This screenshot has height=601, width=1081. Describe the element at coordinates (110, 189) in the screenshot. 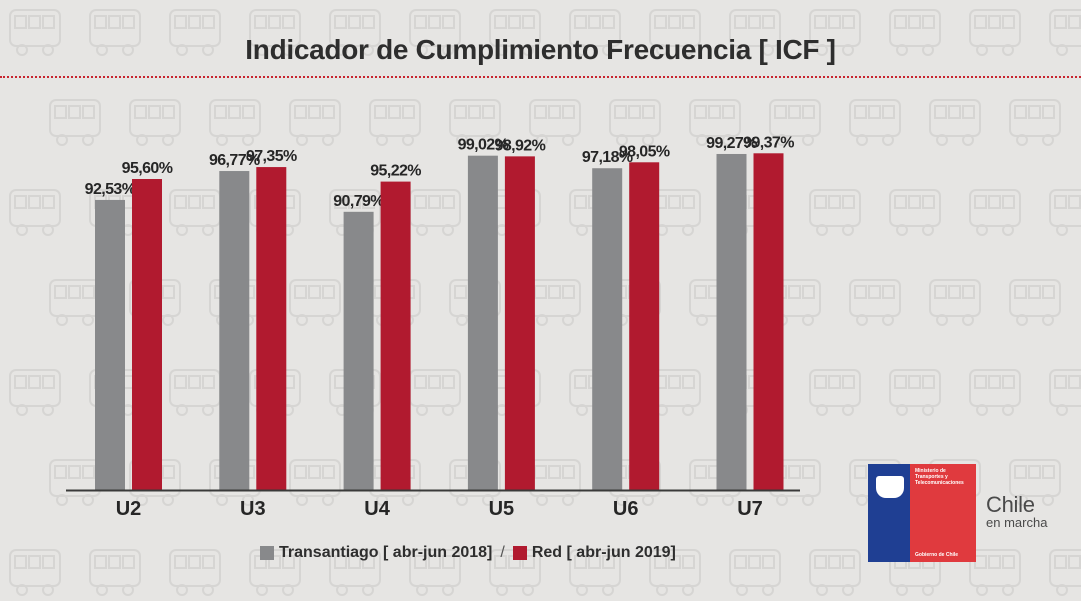

I see `data-label-transantiago-u2: 92,53%` at that location.